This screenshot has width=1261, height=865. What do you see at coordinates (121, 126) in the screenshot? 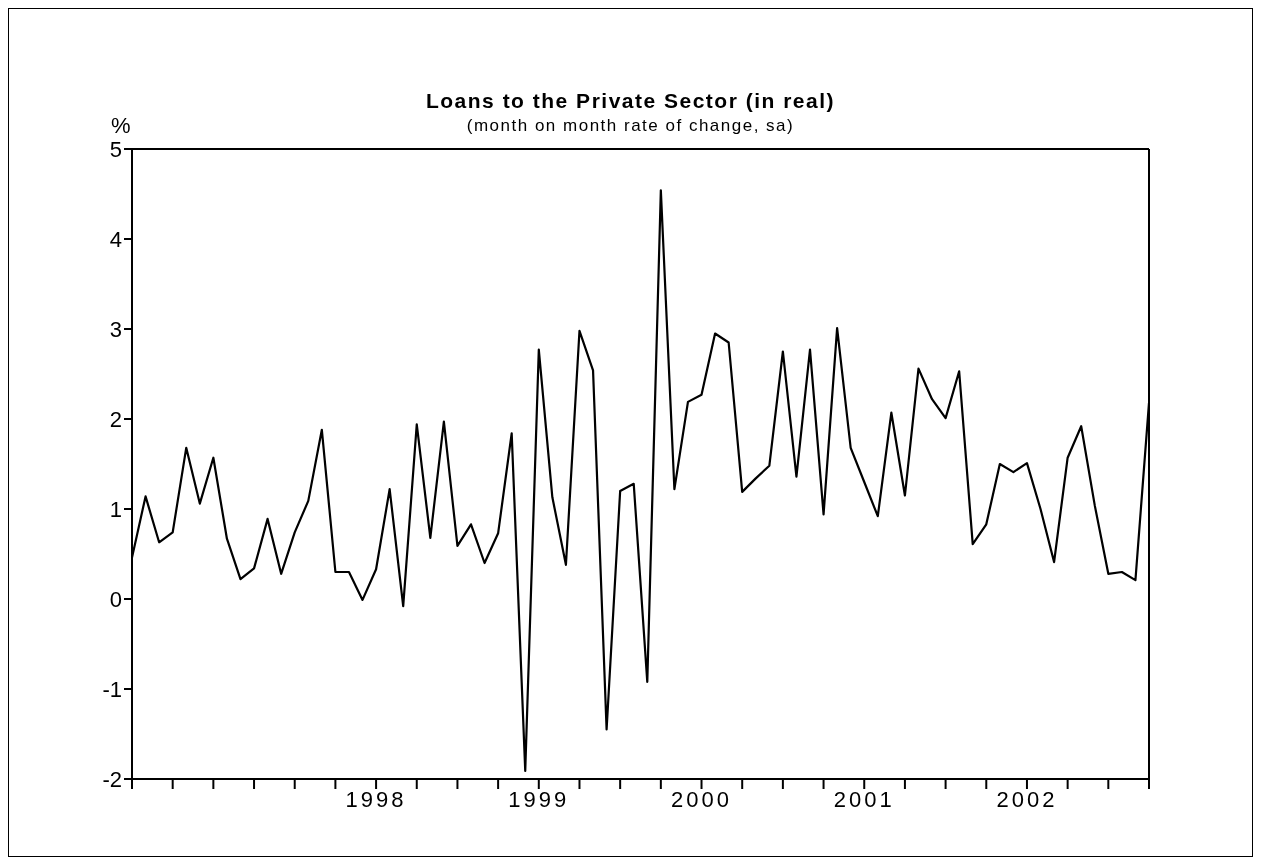
I see `y-axis-title: %` at bounding box center [121, 126].